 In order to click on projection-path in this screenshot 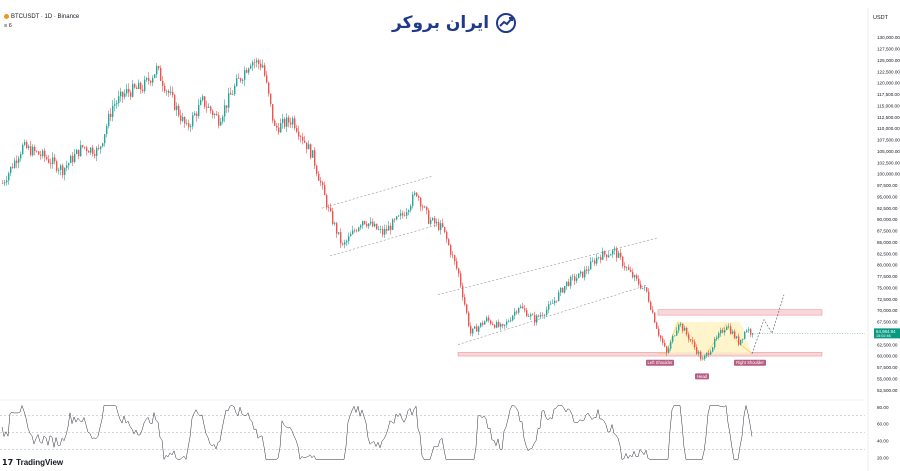, I will do `click(768, 324)`.